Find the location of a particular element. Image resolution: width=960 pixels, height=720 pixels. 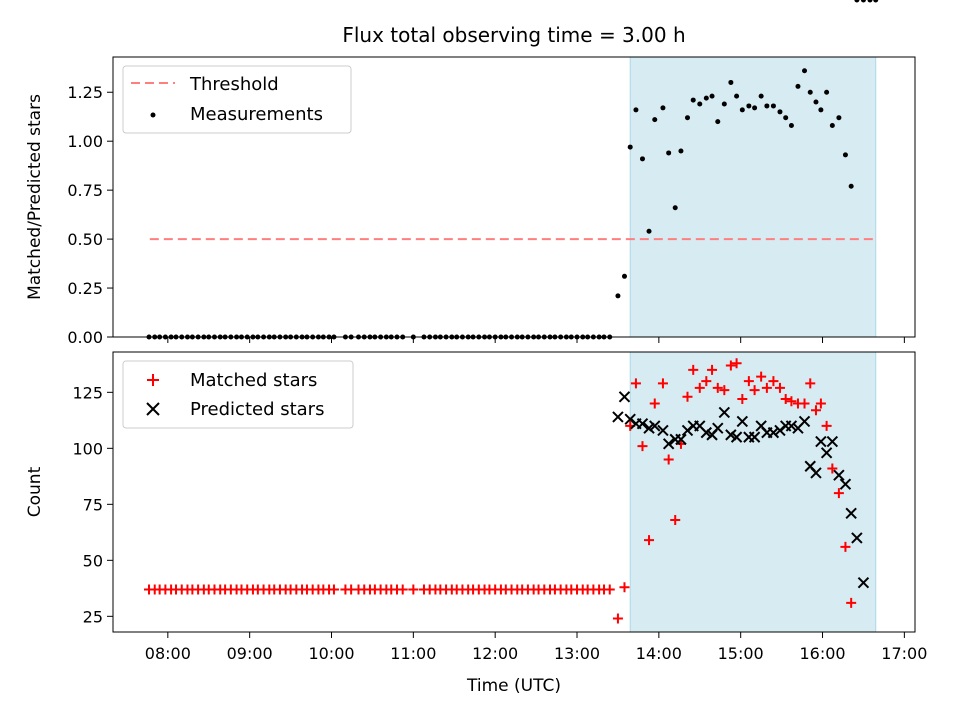

y-tick-label: 1.00 is located at coordinates (85, 141).